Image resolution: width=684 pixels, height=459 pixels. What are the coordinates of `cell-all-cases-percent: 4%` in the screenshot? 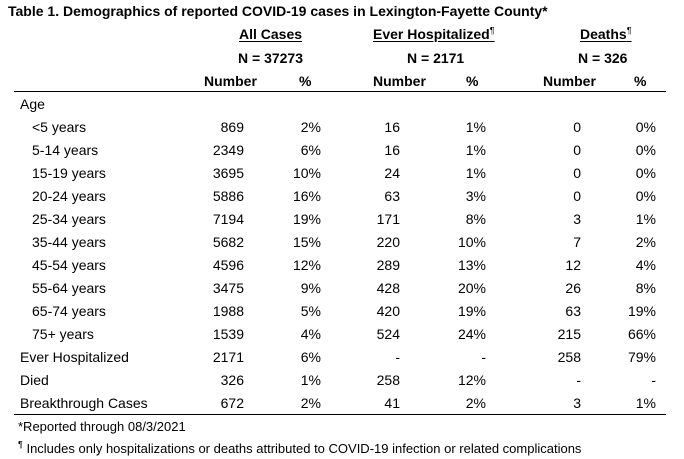 It's located at (310, 334).